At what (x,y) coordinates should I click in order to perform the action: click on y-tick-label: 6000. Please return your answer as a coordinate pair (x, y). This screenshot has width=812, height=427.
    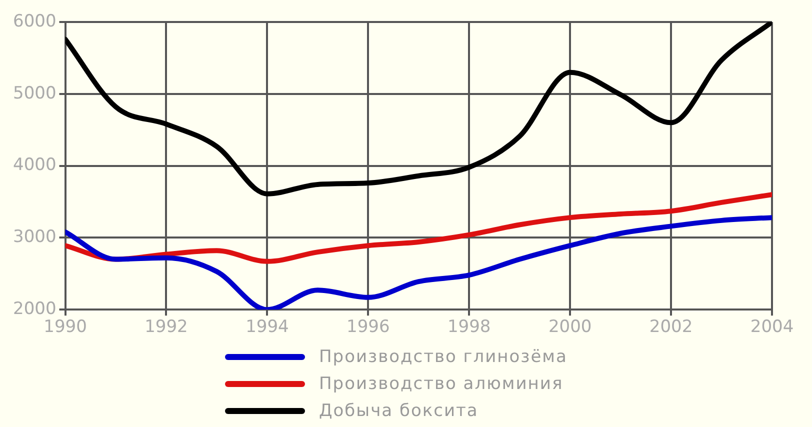
    Looking at the image, I should click on (34, 21).